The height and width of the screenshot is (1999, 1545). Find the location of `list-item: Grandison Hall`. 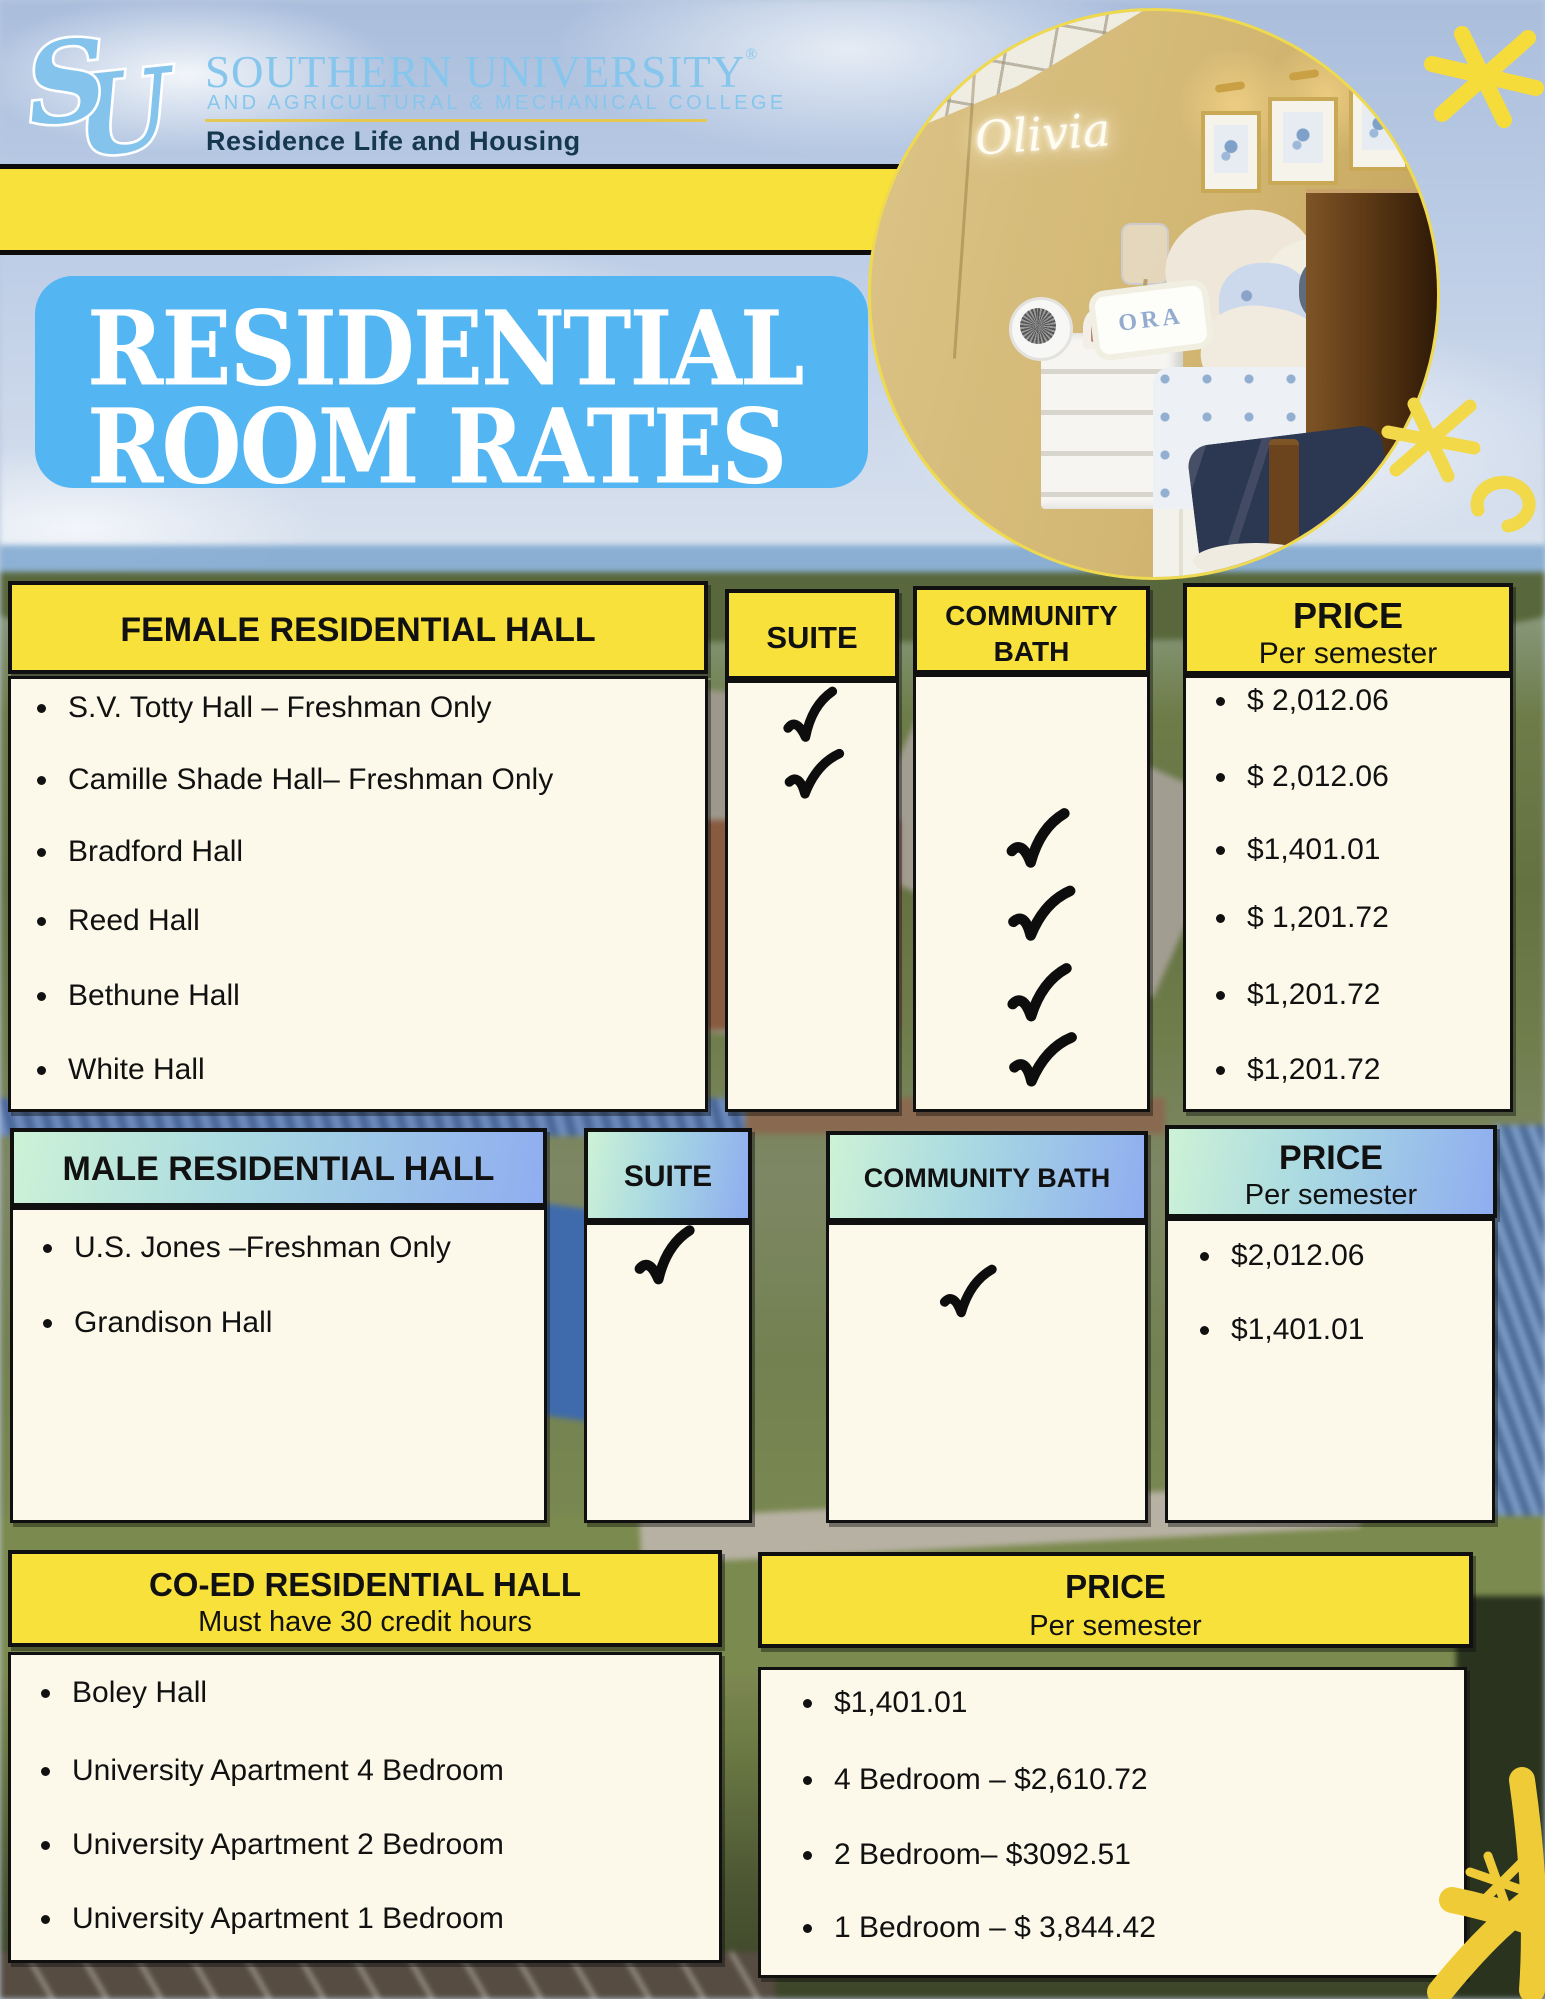

list-item: Grandison Hall is located at coordinates (157, 1323).